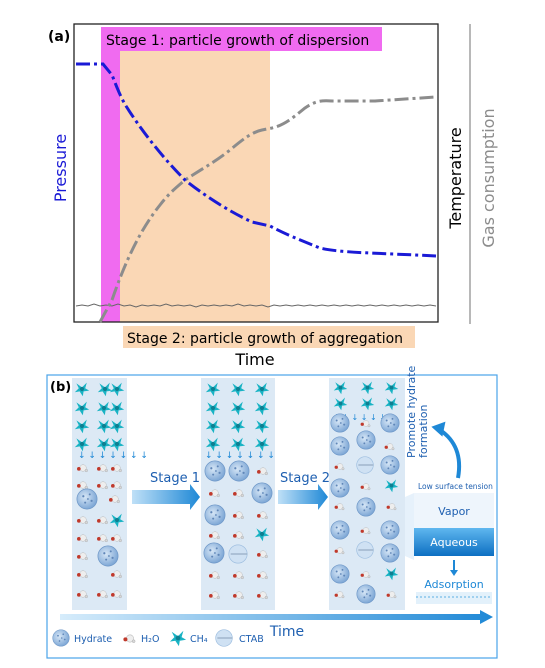 Image resolution: width=545 pixels, height=668 pixels. Describe the element at coordinates (60, 168) in the screenshot. I see `pressure-axis-label: Pressure` at that location.